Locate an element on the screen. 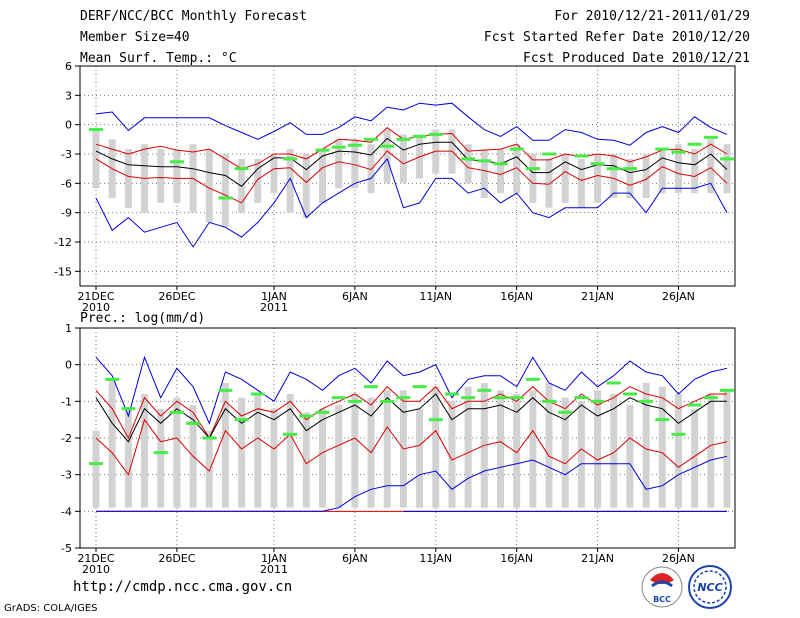 This screenshot has width=800, height=618. bcc-logo-text: BCC is located at coordinates (662, 599).